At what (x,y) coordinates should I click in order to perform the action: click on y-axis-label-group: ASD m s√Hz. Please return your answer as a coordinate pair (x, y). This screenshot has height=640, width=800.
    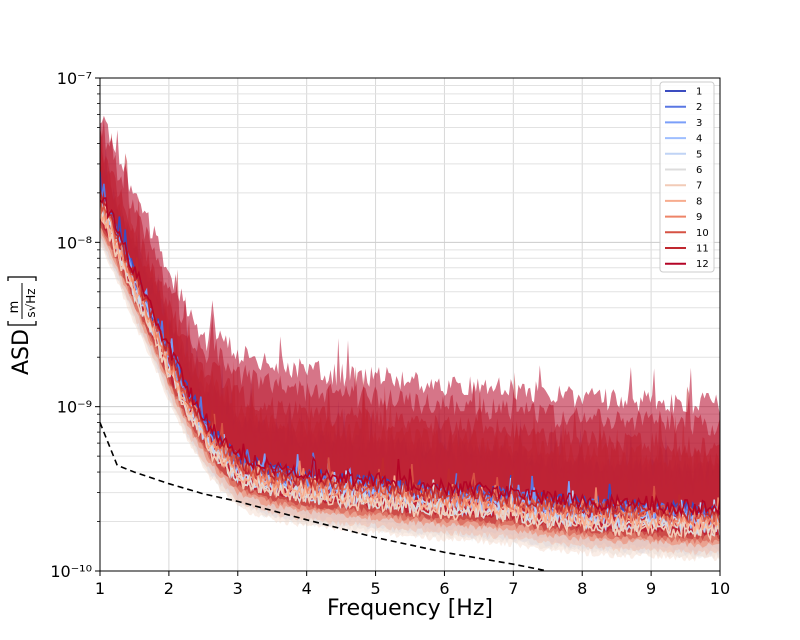
    Looking at the image, I should click on (22, 325).